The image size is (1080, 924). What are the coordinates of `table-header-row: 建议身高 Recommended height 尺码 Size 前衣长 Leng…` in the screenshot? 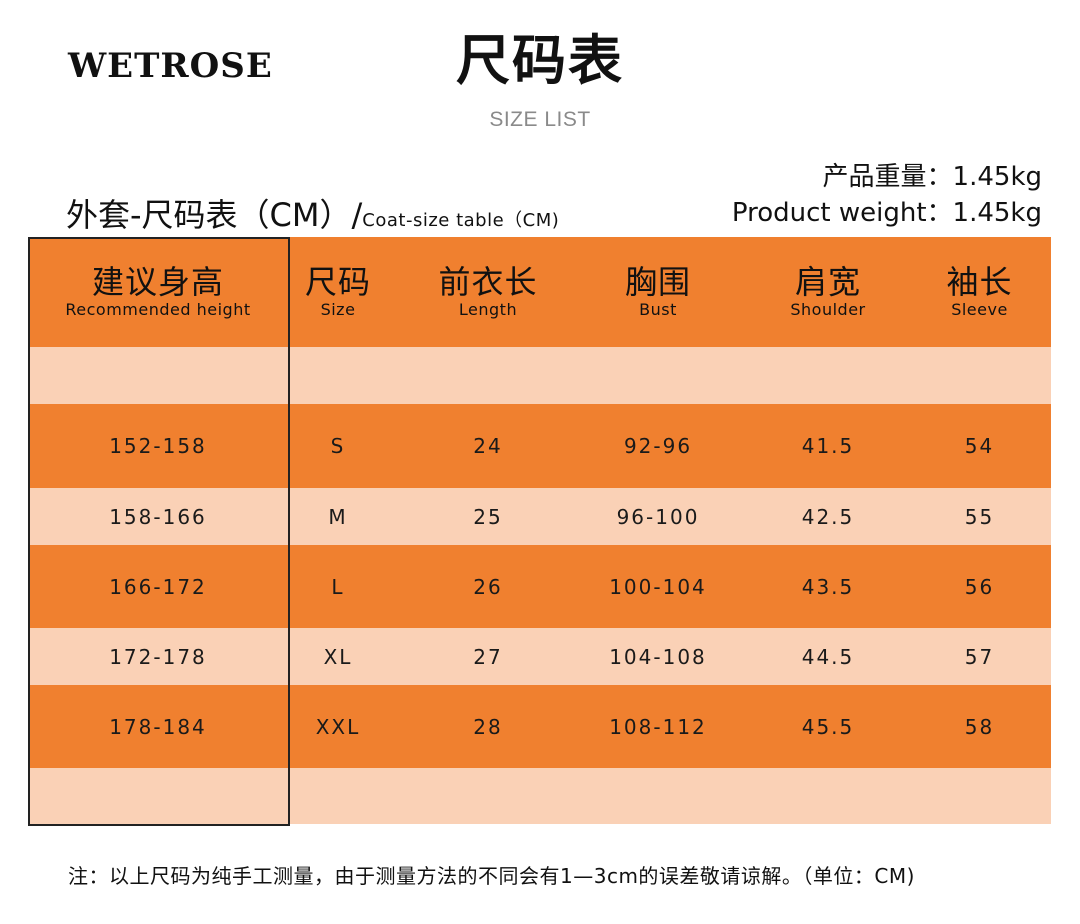 It's located at (539, 292).